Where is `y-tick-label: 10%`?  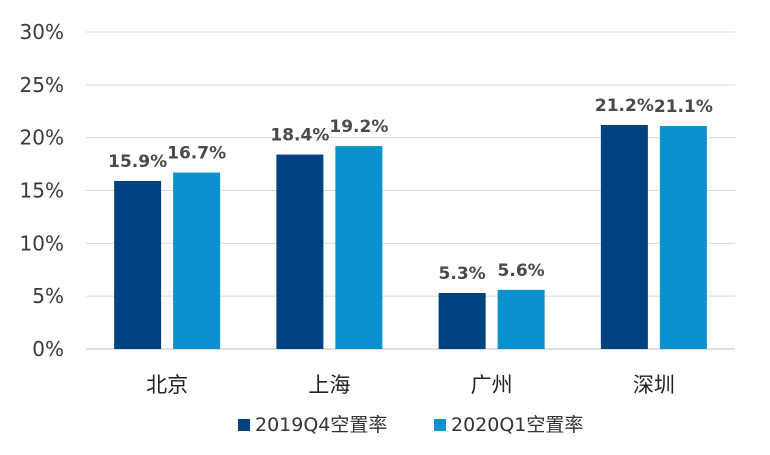
y-tick-label: 10% is located at coordinates (42, 243).